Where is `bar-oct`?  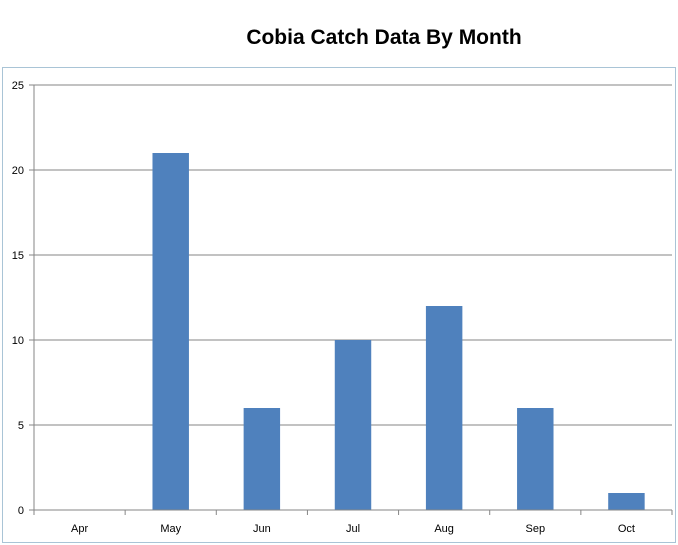 bar-oct is located at coordinates (626, 501).